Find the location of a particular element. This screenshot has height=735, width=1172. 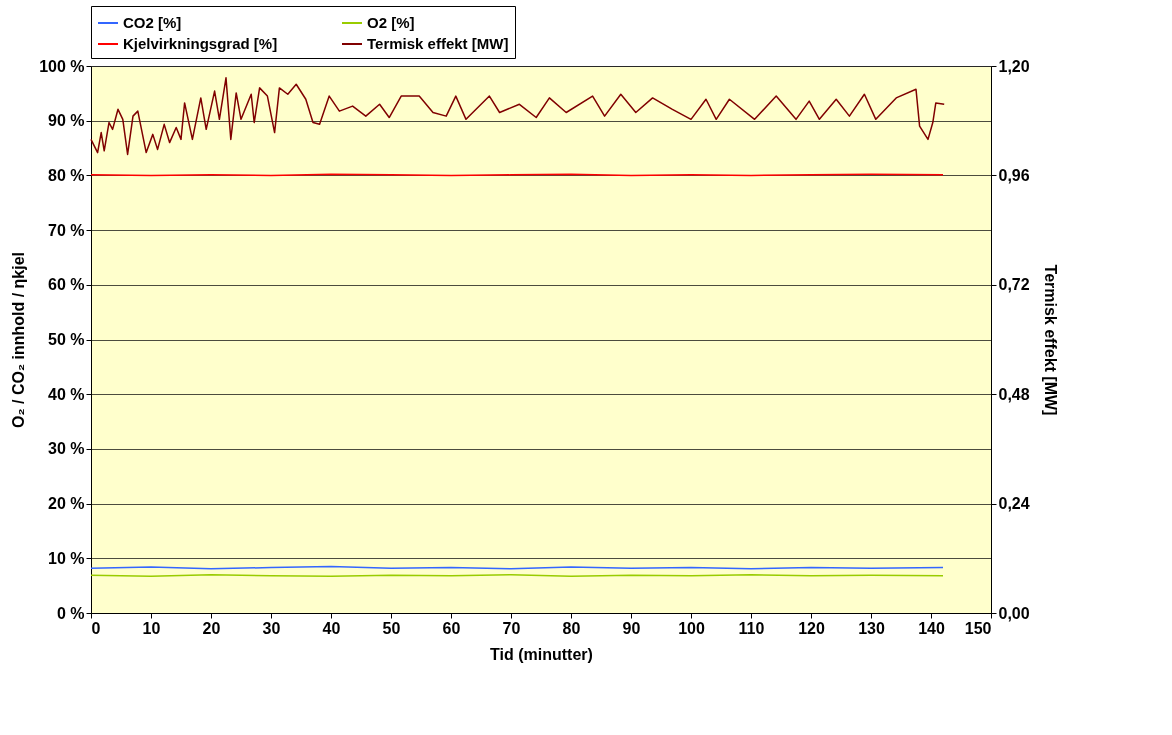

y-tick-label: 20 % is located at coordinates (66, 504).